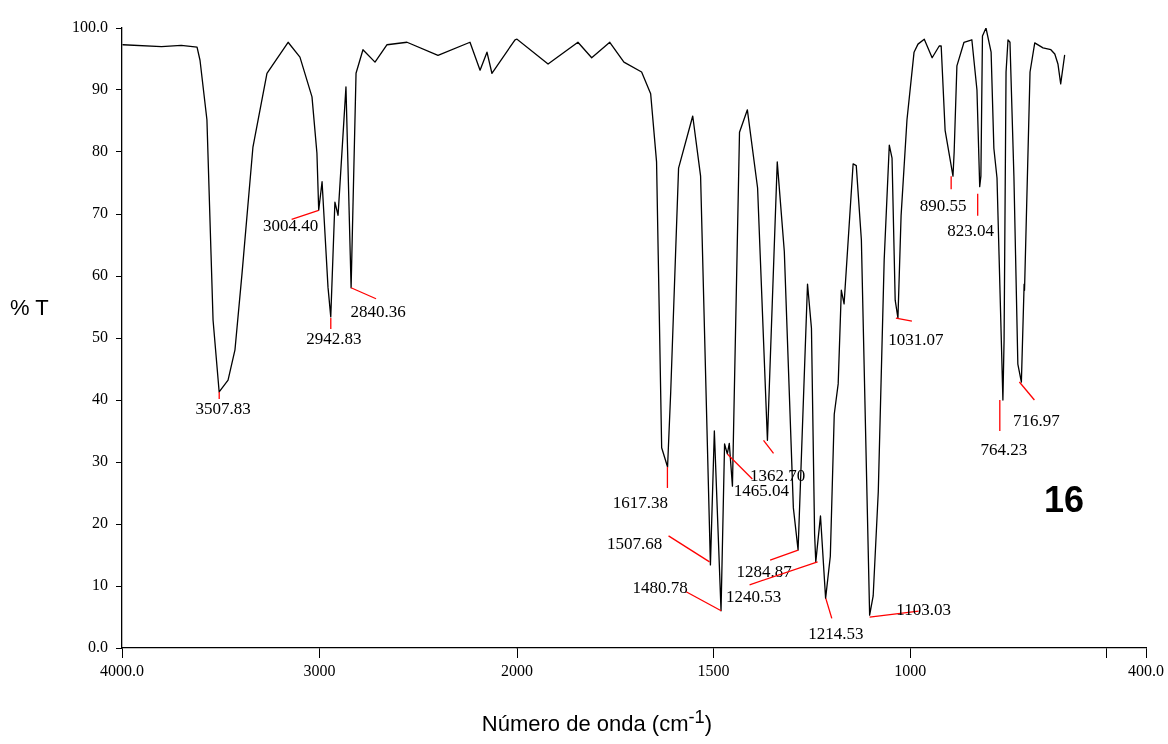 Image resolution: width=1168 pixels, height=744 pixels. What do you see at coordinates (319, 670) in the screenshot?
I see `x-tick-label: 3000` at bounding box center [319, 670].